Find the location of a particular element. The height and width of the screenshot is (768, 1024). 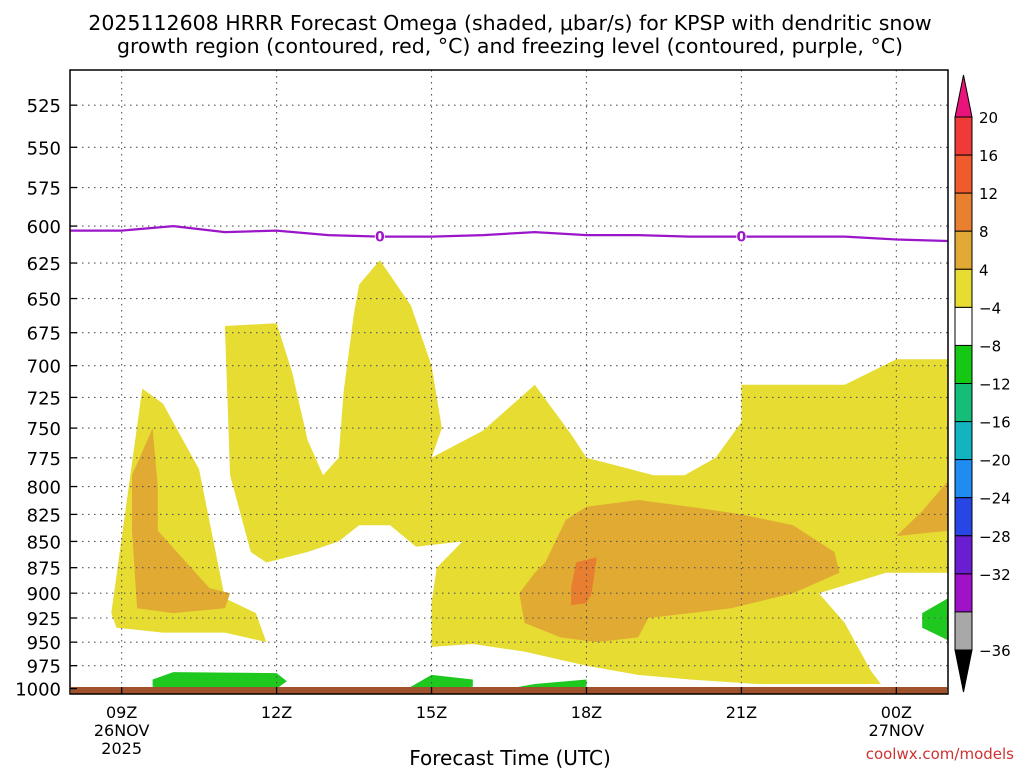

colorbar-label-12: −32 is located at coordinates (995, 575).